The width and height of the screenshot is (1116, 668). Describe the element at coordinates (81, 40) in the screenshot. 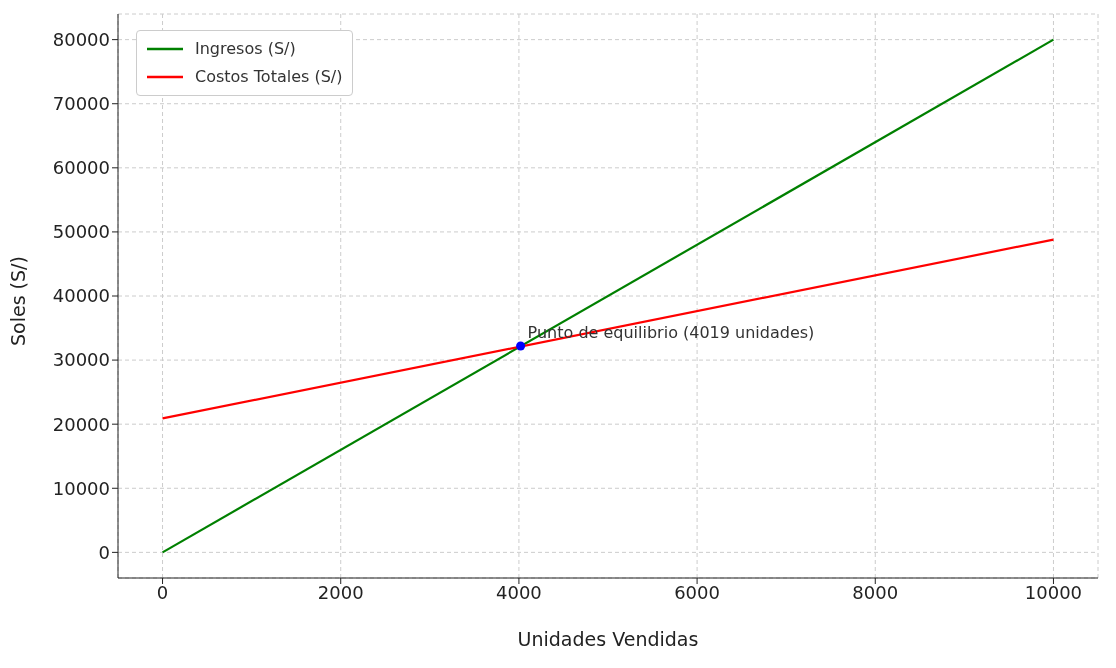

I see `y-tick-label: 80000` at that location.